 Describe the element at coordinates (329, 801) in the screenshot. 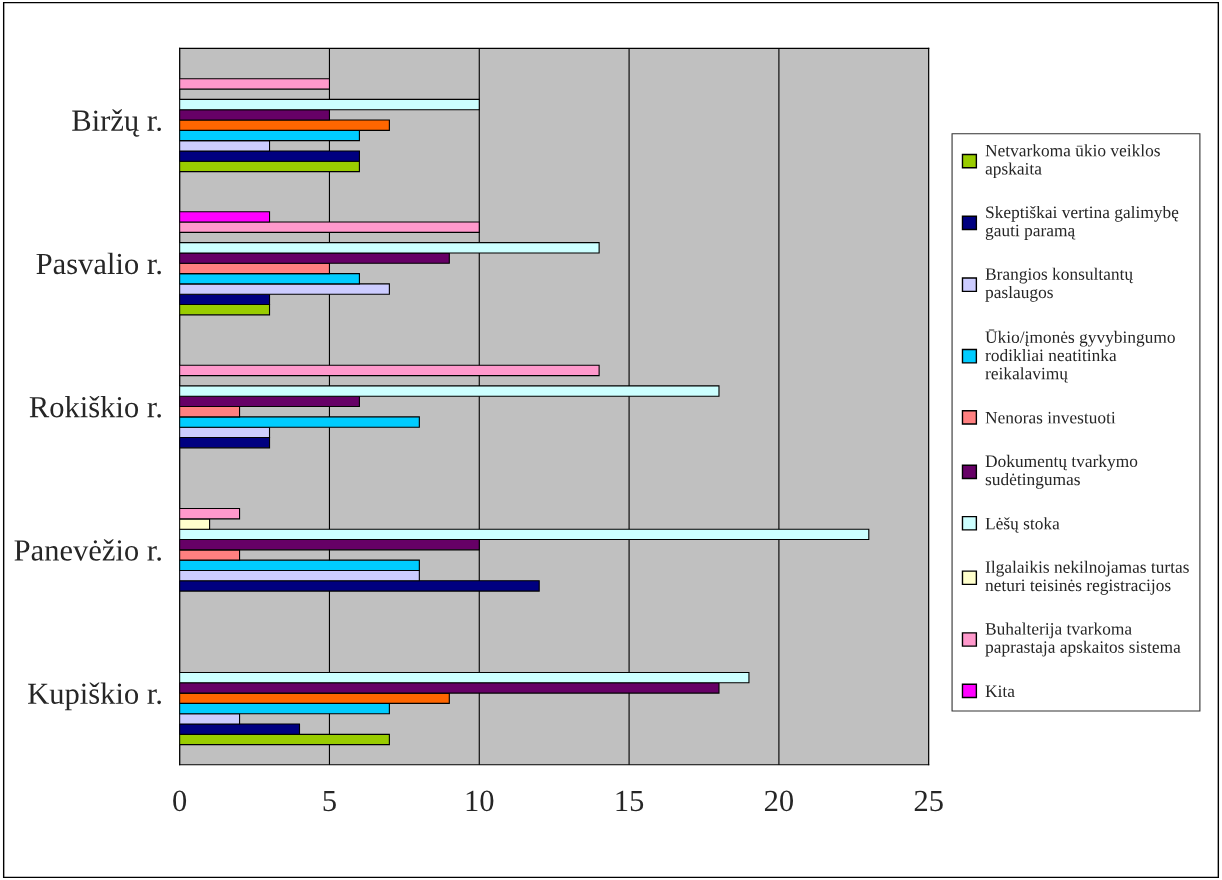

I see `x-tick-label: 5` at that location.